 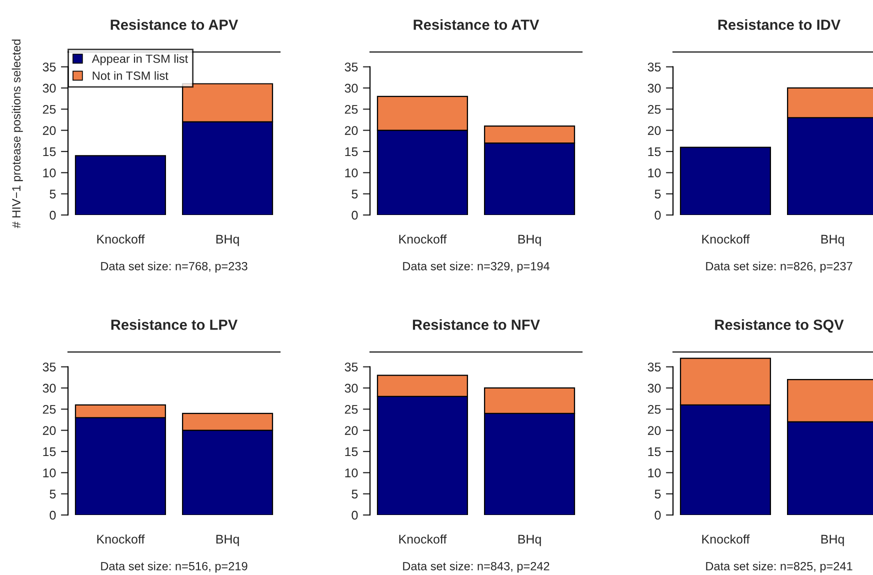 What do you see at coordinates (17, 134) in the screenshot?
I see `y-axis-title: # HIV−1 protease positions selected` at bounding box center [17, 134].